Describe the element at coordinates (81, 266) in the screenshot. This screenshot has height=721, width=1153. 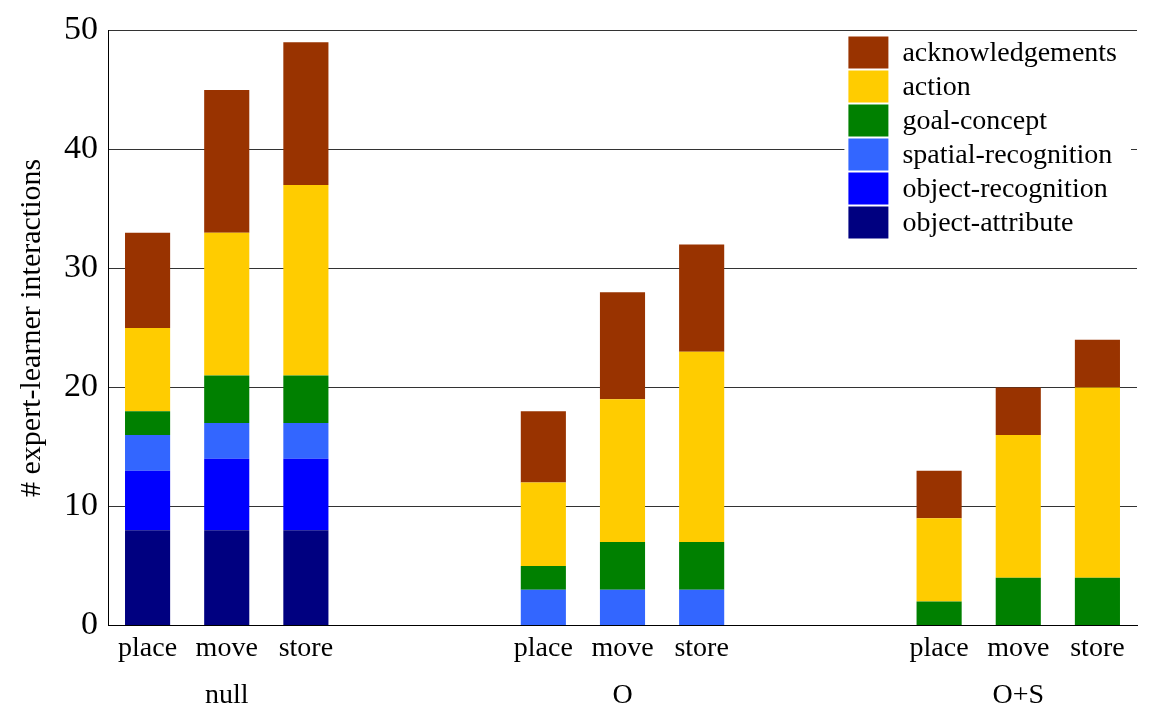
I see `y-tick-label: 30` at that location.